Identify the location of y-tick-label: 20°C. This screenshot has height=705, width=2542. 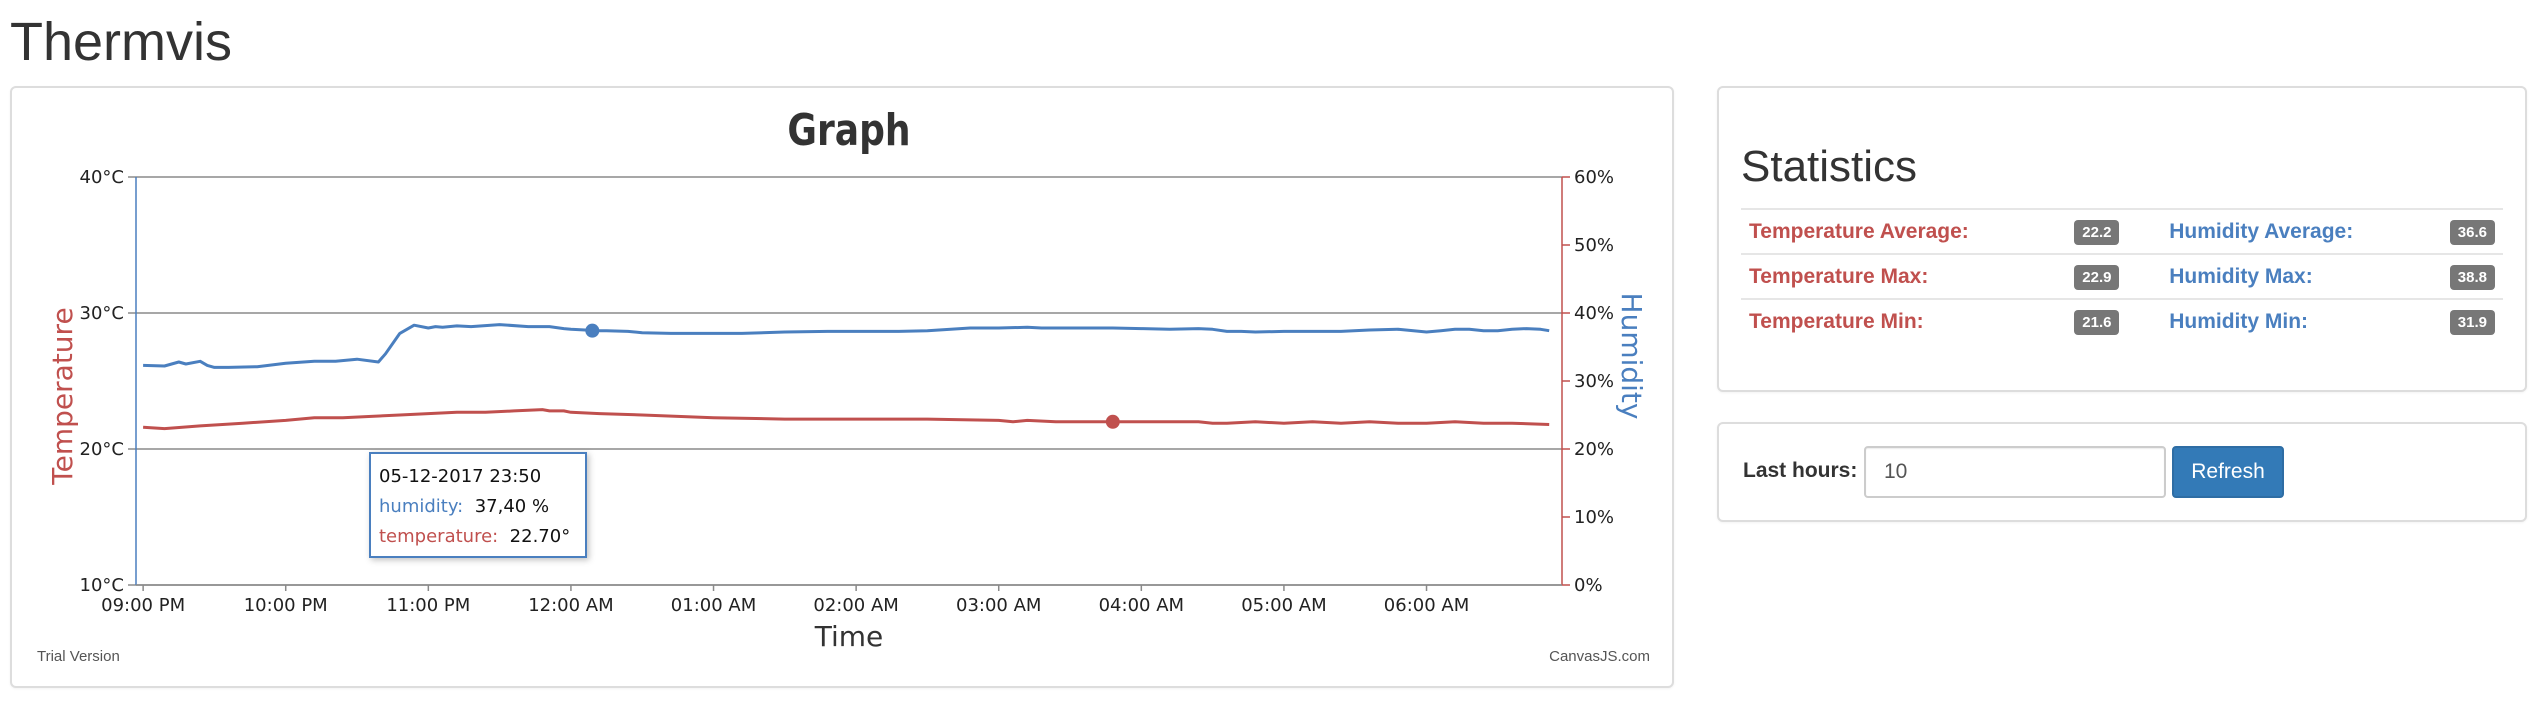
(102, 449).